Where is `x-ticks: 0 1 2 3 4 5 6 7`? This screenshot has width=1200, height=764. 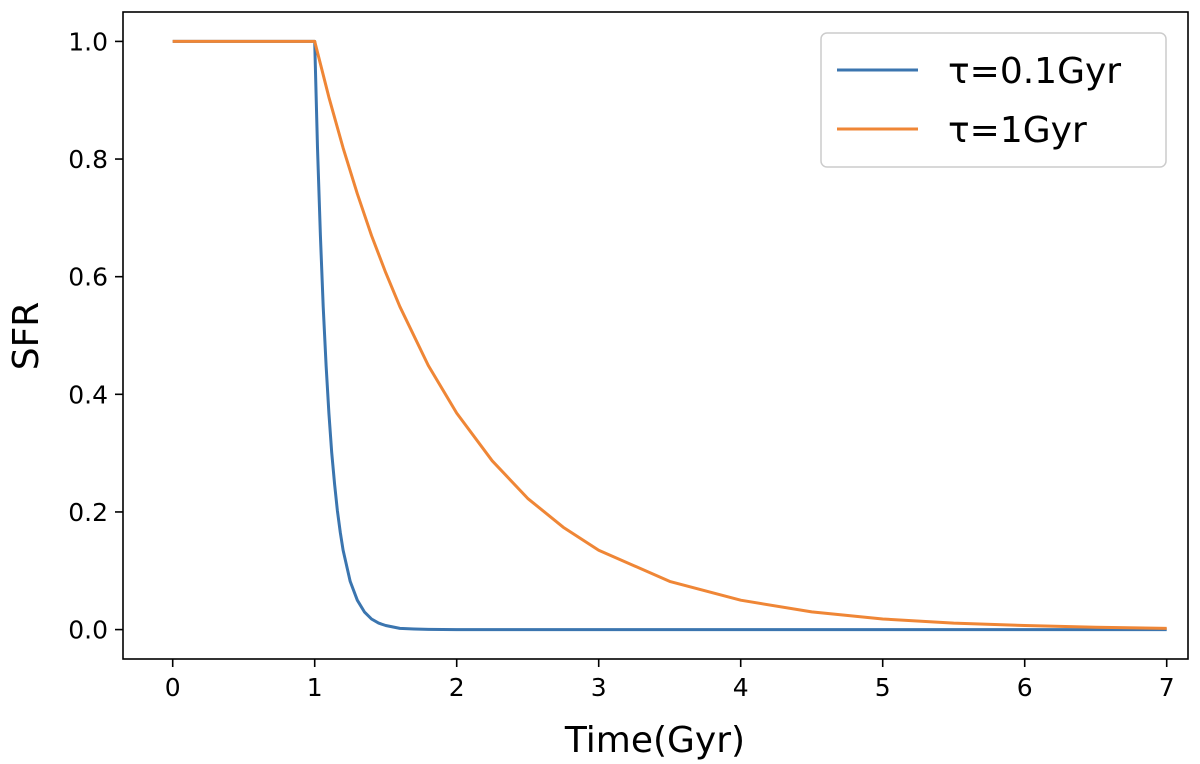
x-ticks: 0 1 2 3 4 5 6 7 is located at coordinates (670, 680).